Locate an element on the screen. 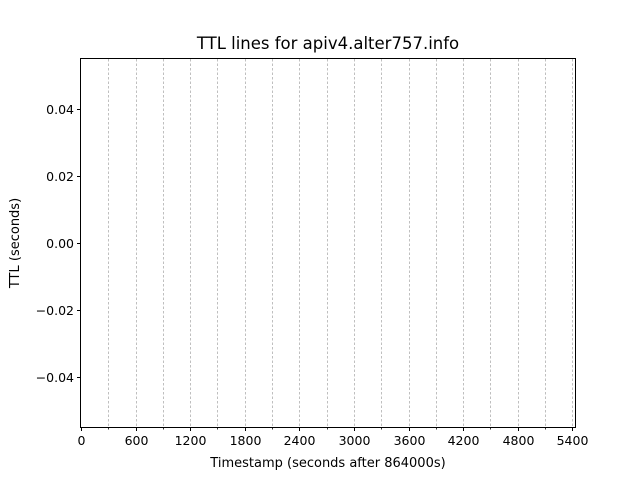 The height and width of the screenshot is (480, 640). y-tick-label: 0.00 is located at coordinates (60, 243).